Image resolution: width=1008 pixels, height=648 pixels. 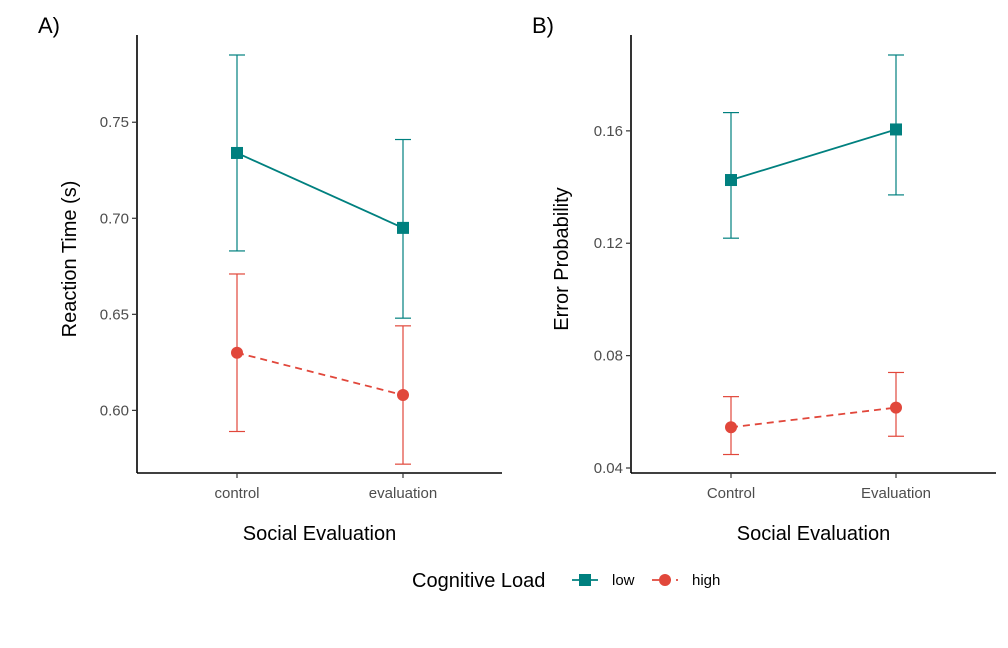 What do you see at coordinates (608, 468) in the screenshot?
I see `y-tick-label: 0.04` at bounding box center [608, 468].